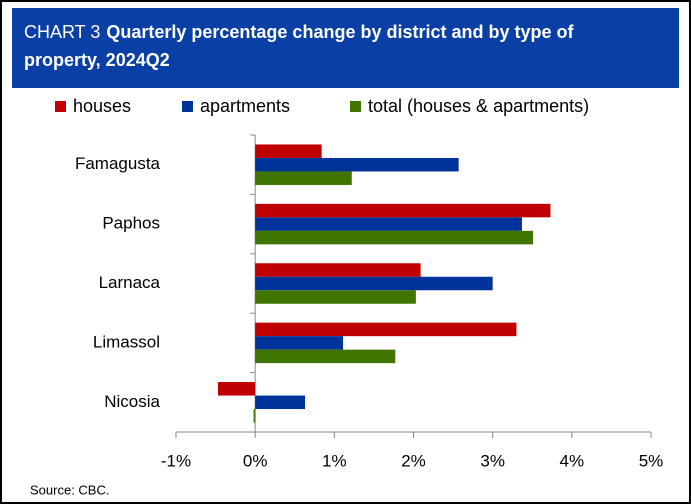 Image resolution: width=691 pixels, height=504 pixels. I want to click on x-tick-label: 5%, so click(651, 460).